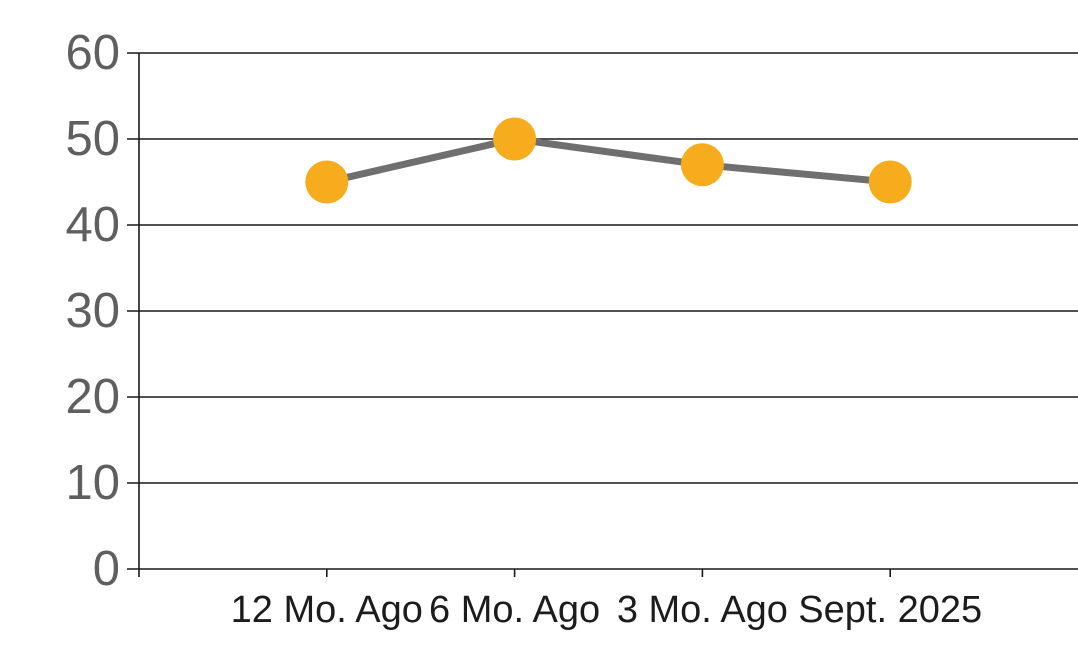 The image size is (1078, 663). I want to click on x-tick-label: 3 Mo. Ago, so click(702, 610).